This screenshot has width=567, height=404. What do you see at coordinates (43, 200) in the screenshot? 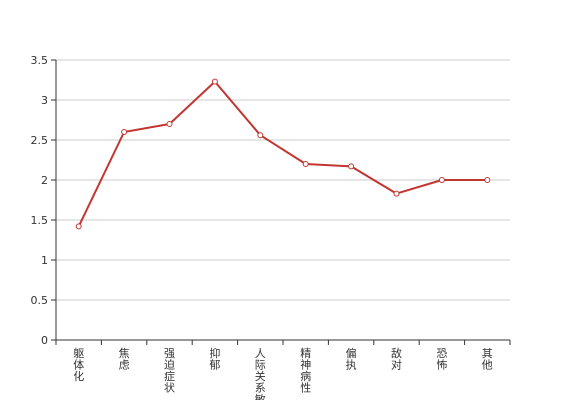
I see `y-axis-ticks: 0 0.5 1 1.5 2 2.5 3 3.5` at bounding box center [43, 200].